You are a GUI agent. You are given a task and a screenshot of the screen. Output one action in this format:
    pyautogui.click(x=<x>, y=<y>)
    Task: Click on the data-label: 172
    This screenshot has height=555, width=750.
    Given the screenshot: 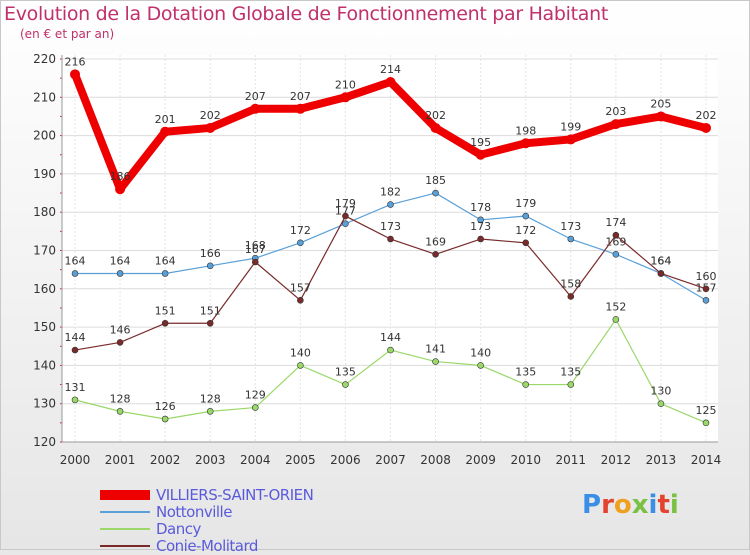 What is the action you would take?
    pyautogui.click(x=300, y=230)
    